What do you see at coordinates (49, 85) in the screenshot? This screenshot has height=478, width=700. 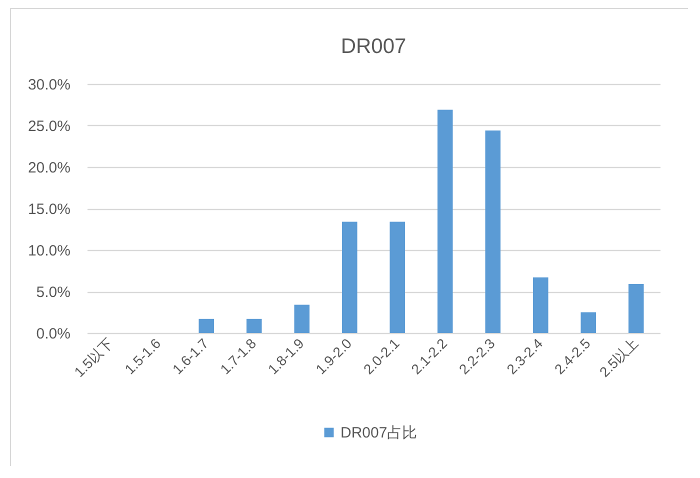 I see `y-tick-label: 30.0%` at bounding box center [49, 85].